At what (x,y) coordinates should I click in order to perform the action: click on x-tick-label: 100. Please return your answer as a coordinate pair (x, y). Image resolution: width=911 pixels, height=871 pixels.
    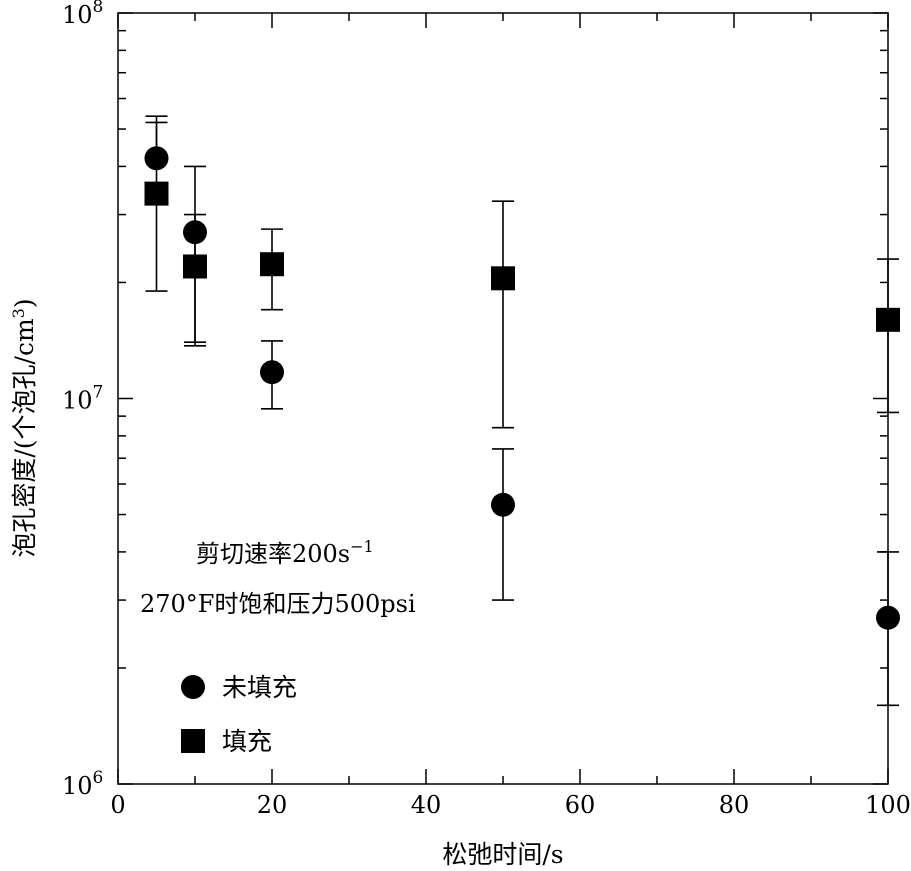
    Looking at the image, I should click on (888, 805).